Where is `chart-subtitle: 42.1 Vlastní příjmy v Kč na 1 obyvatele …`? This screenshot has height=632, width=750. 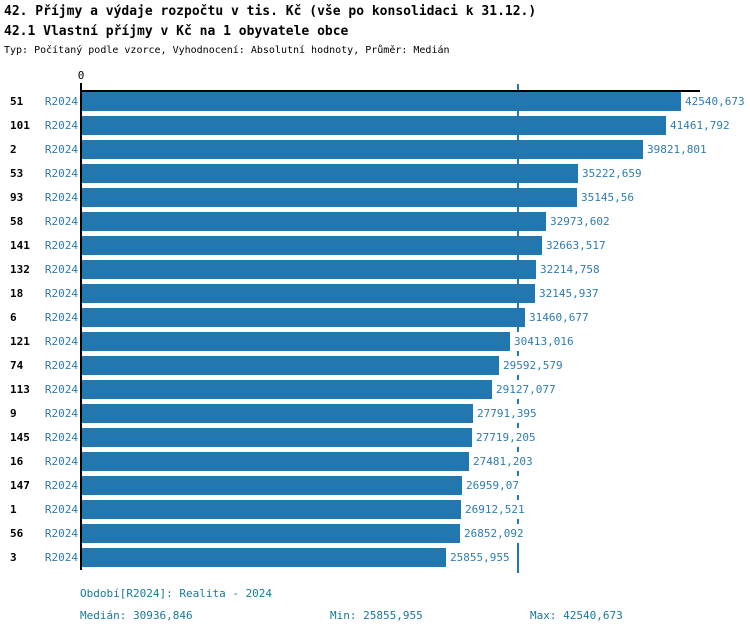
chart-subtitle: 42.1 Vlastní příjmy v Kč na 1 obyvatele … is located at coordinates (176, 31).